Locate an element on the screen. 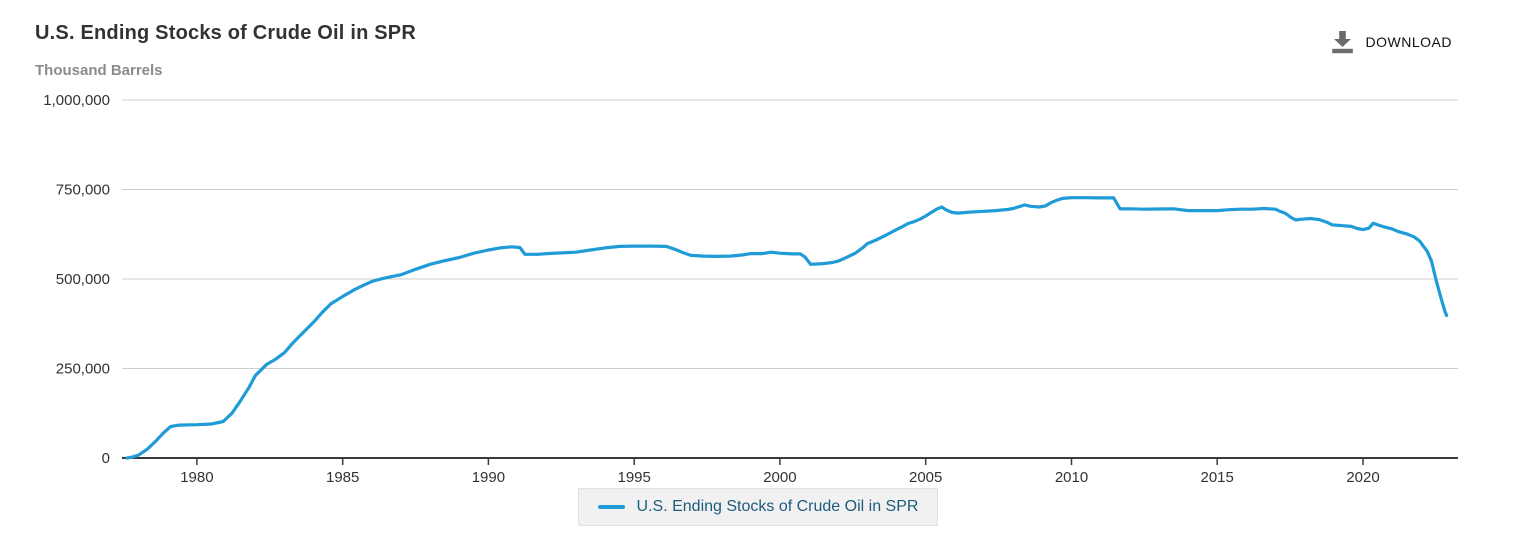  y-axis-tick-label-0: 0 is located at coordinates (106, 458).